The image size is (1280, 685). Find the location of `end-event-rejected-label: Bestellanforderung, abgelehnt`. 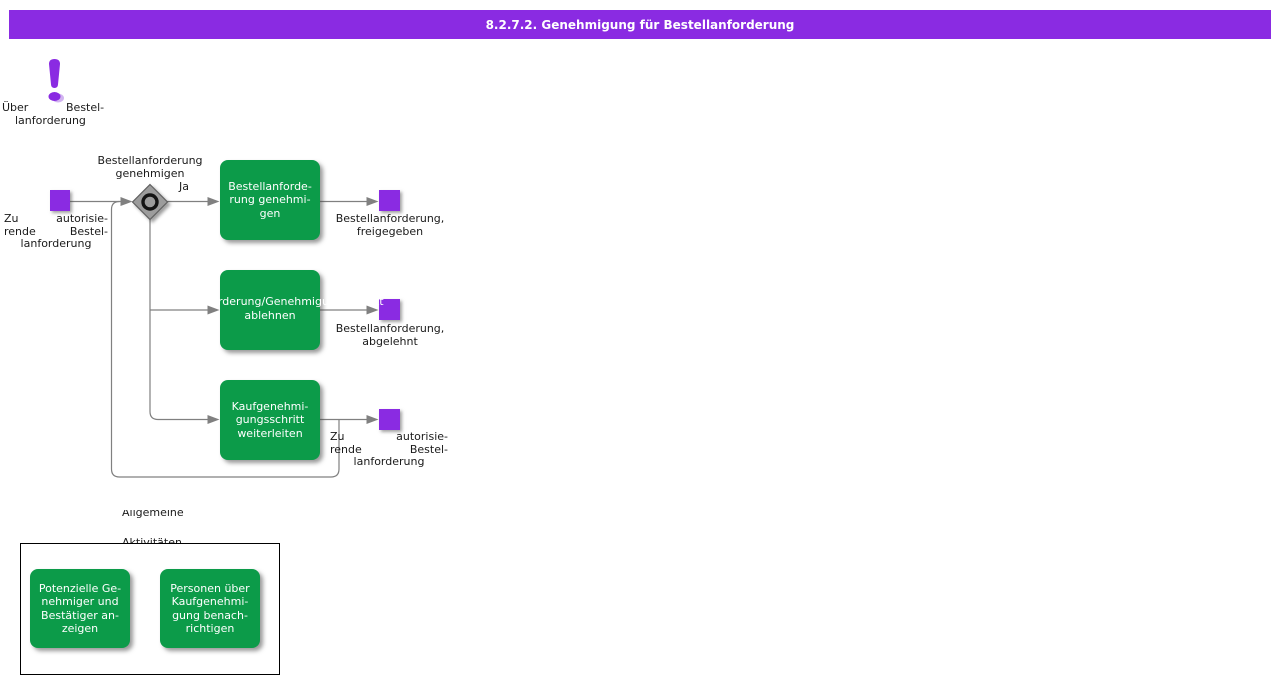

end-event-rejected-label: Bestellanforderung, abgelehnt is located at coordinates (390, 335).